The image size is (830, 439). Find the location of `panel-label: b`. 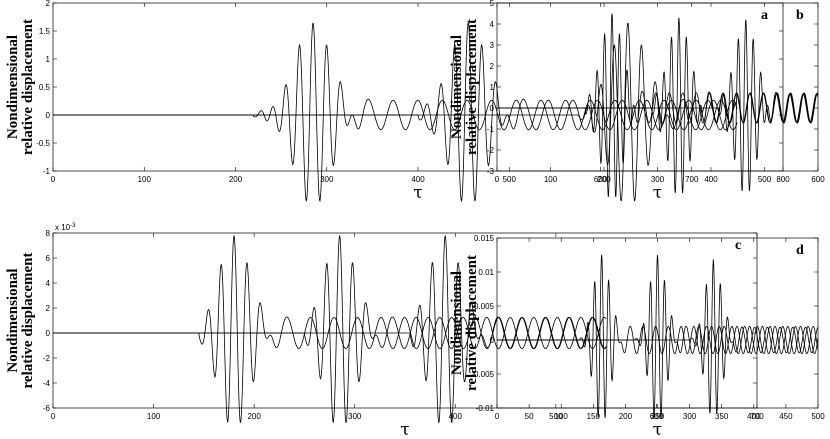

panel-label: b is located at coordinates (800, 15).